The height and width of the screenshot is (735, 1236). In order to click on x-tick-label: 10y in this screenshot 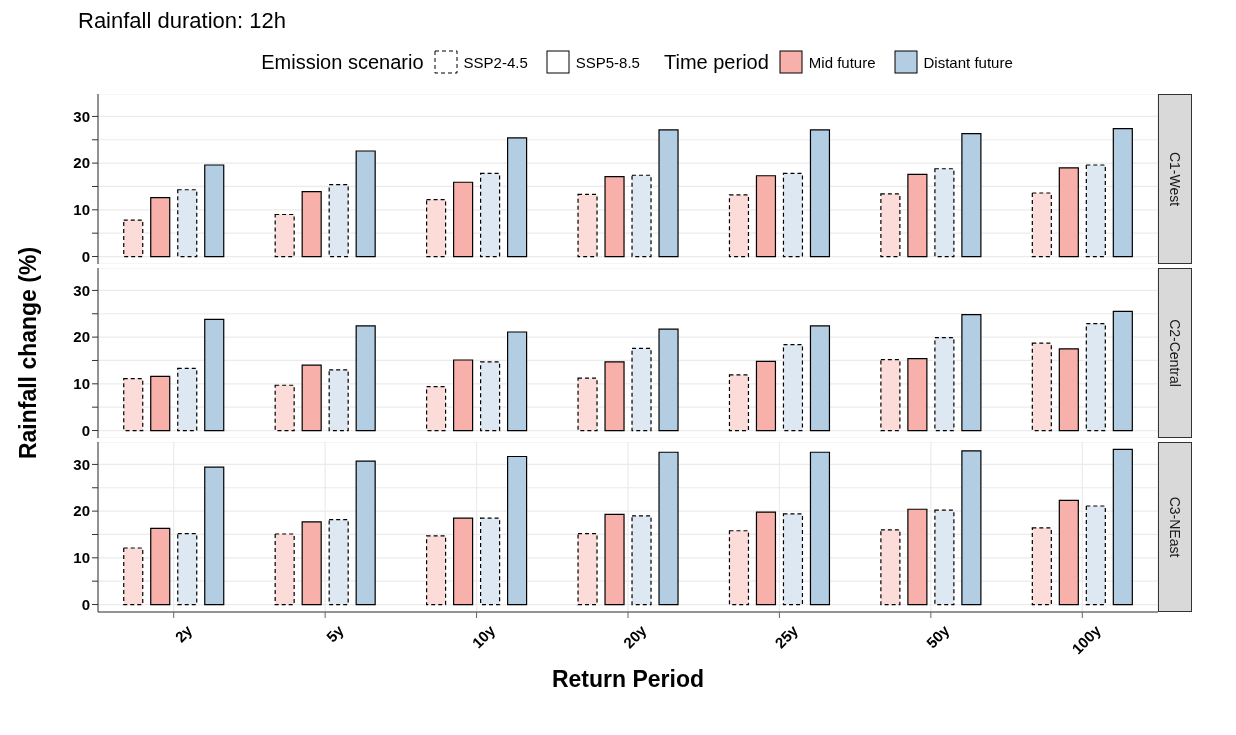, I will do `click(483, 636)`.